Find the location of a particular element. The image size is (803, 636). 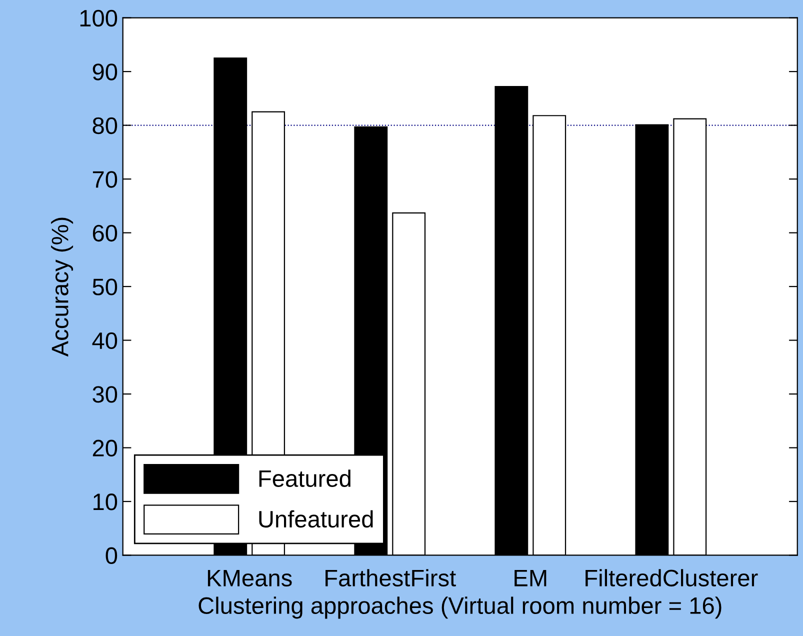

y-tick-label: 100 is located at coordinates (99, 18).